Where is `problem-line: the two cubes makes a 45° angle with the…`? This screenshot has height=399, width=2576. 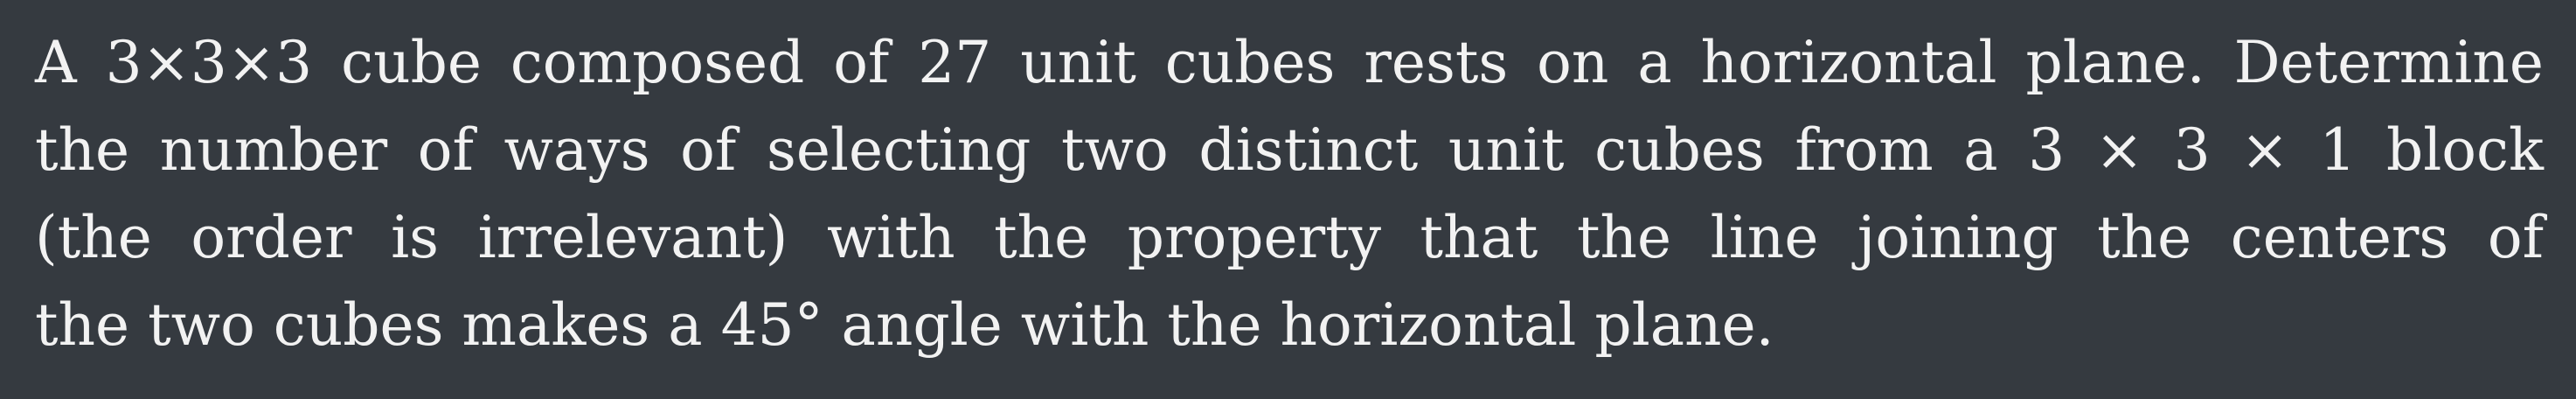 problem-line: the two cubes makes a 45° angle with the… is located at coordinates (904, 325).